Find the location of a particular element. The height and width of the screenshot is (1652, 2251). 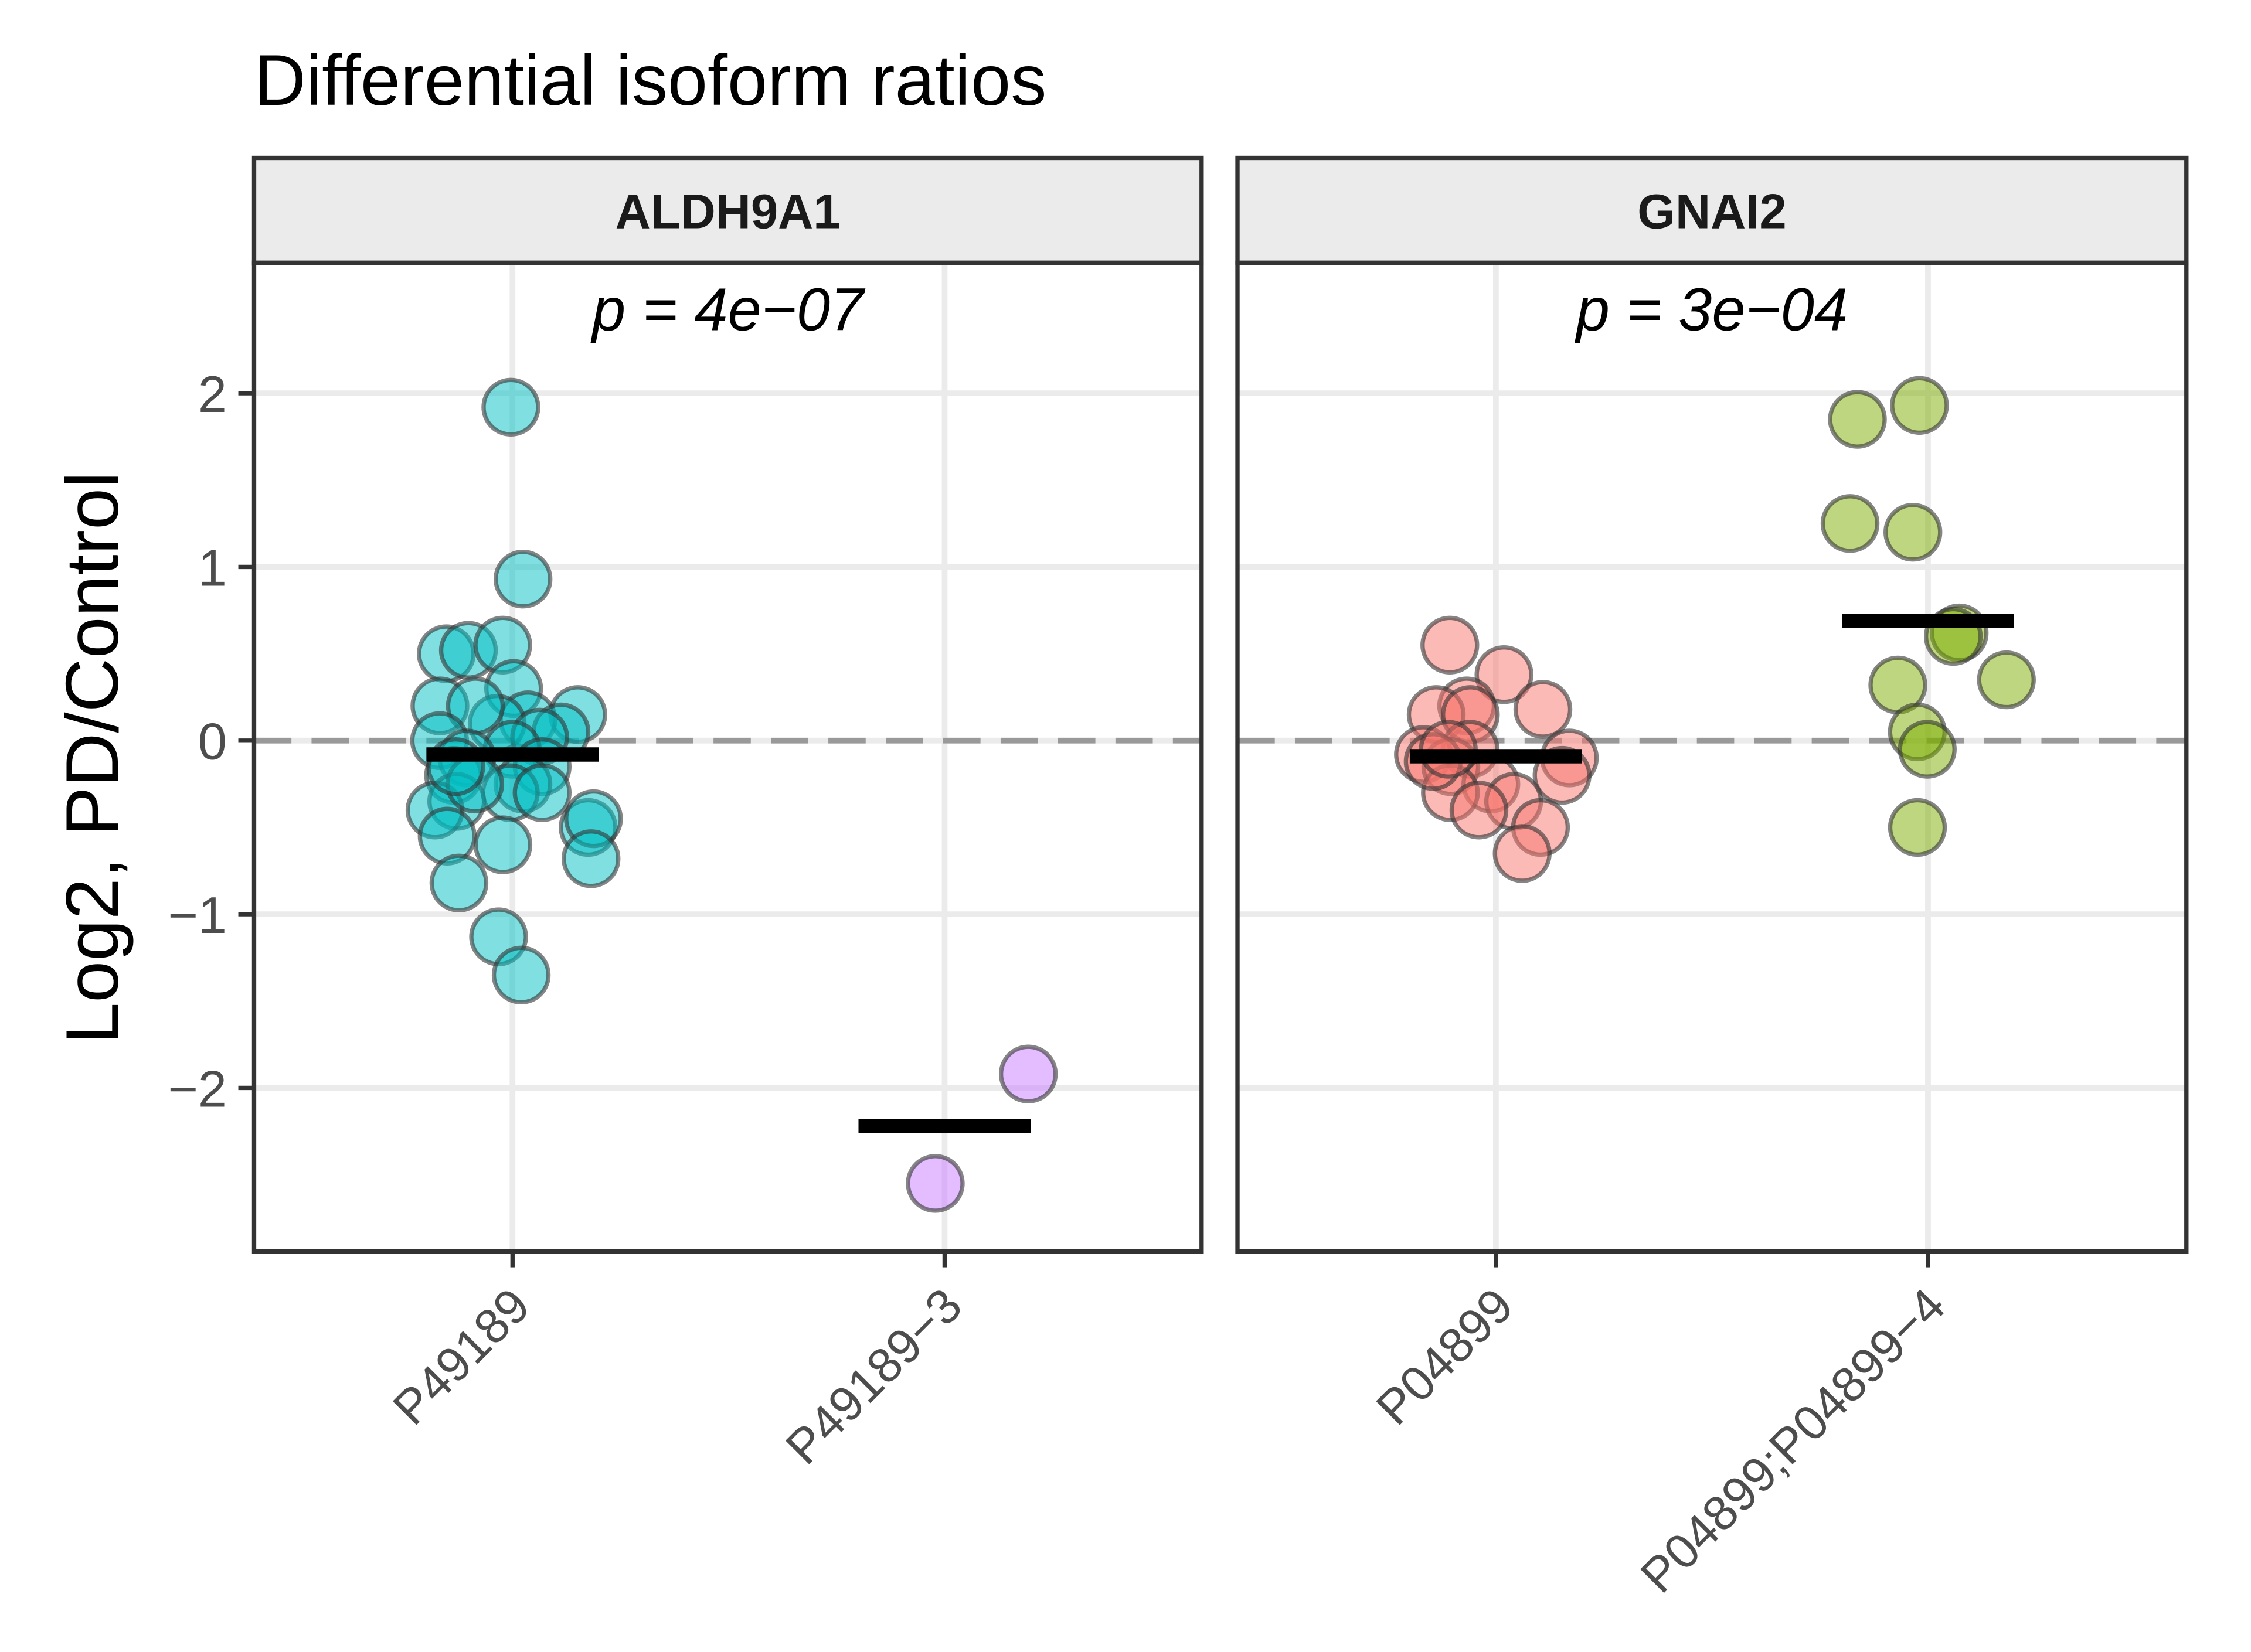

x-tick-label: P04899 is located at coordinates (1445, 1357).